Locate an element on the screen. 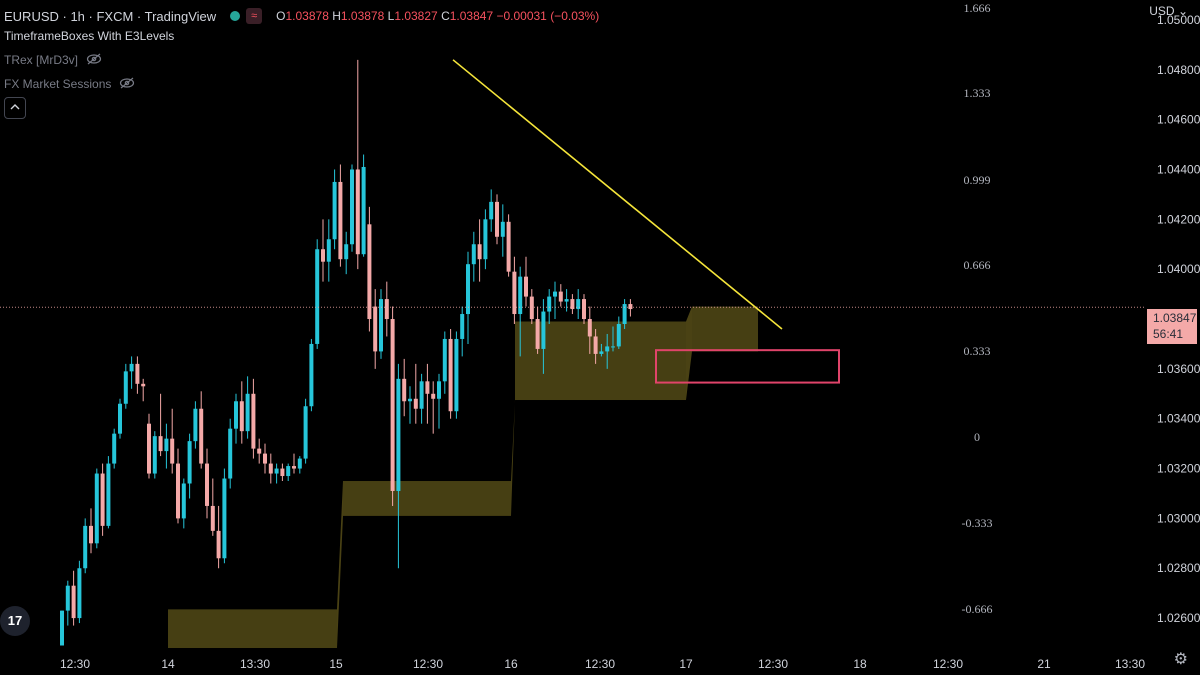 The image size is (1200, 675). timeframe-box-transition is located at coordinates (340, 564).